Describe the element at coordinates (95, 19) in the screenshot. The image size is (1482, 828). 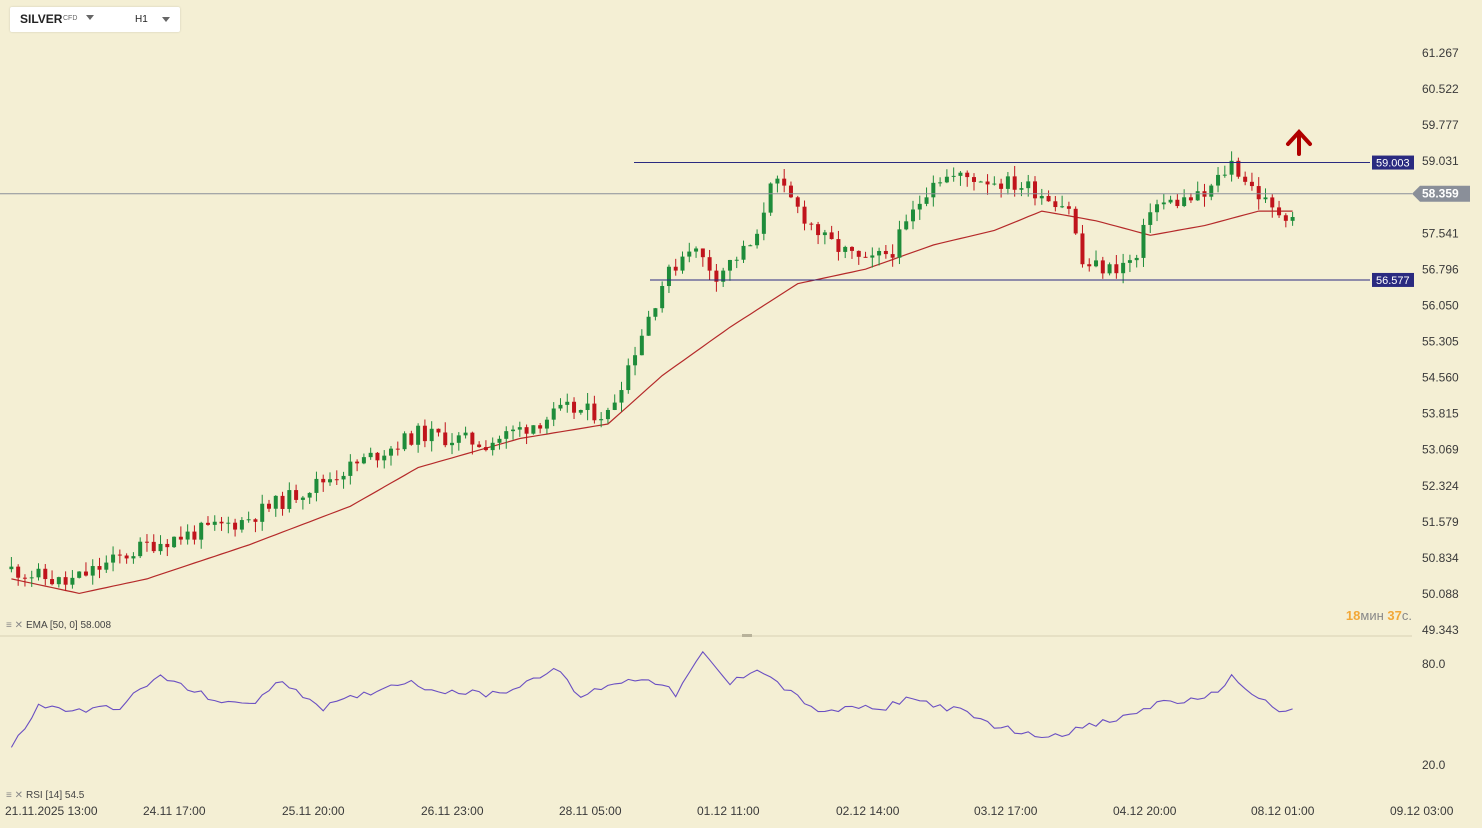
I see `symbol-toolbar: SILVER CFD H1` at that location.